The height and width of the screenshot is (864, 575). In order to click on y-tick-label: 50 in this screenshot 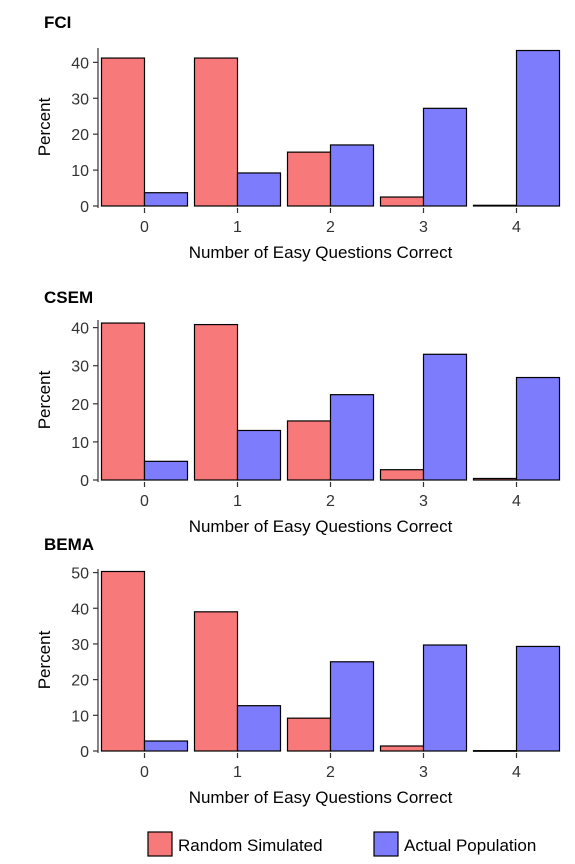, I will do `click(80, 574)`.